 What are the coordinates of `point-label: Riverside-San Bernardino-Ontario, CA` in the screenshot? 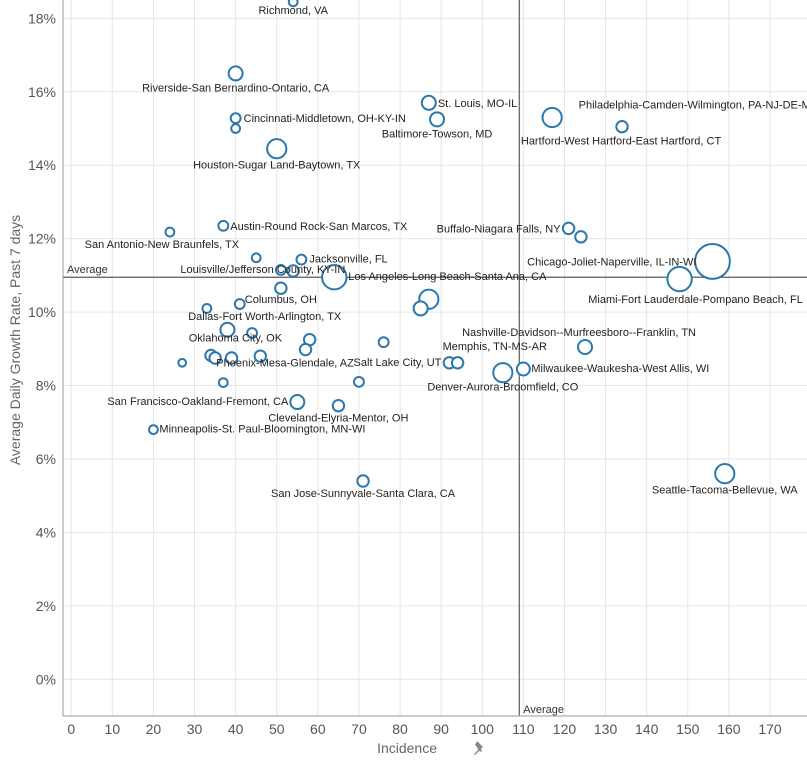 It's located at (236, 88).